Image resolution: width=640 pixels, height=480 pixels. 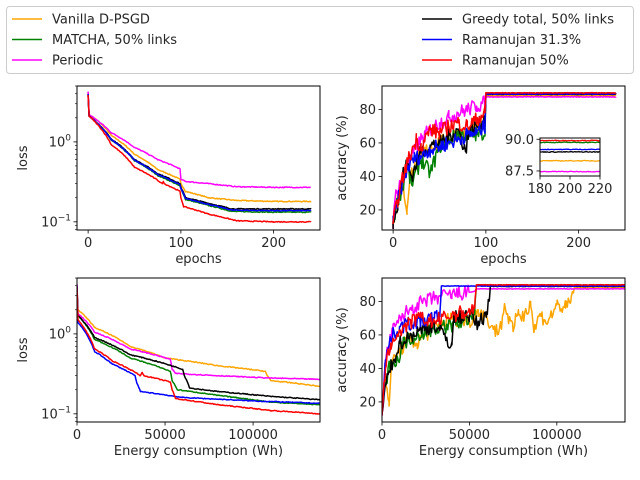 I want to click on y-tick-label: 87.5, so click(x=519, y=171).